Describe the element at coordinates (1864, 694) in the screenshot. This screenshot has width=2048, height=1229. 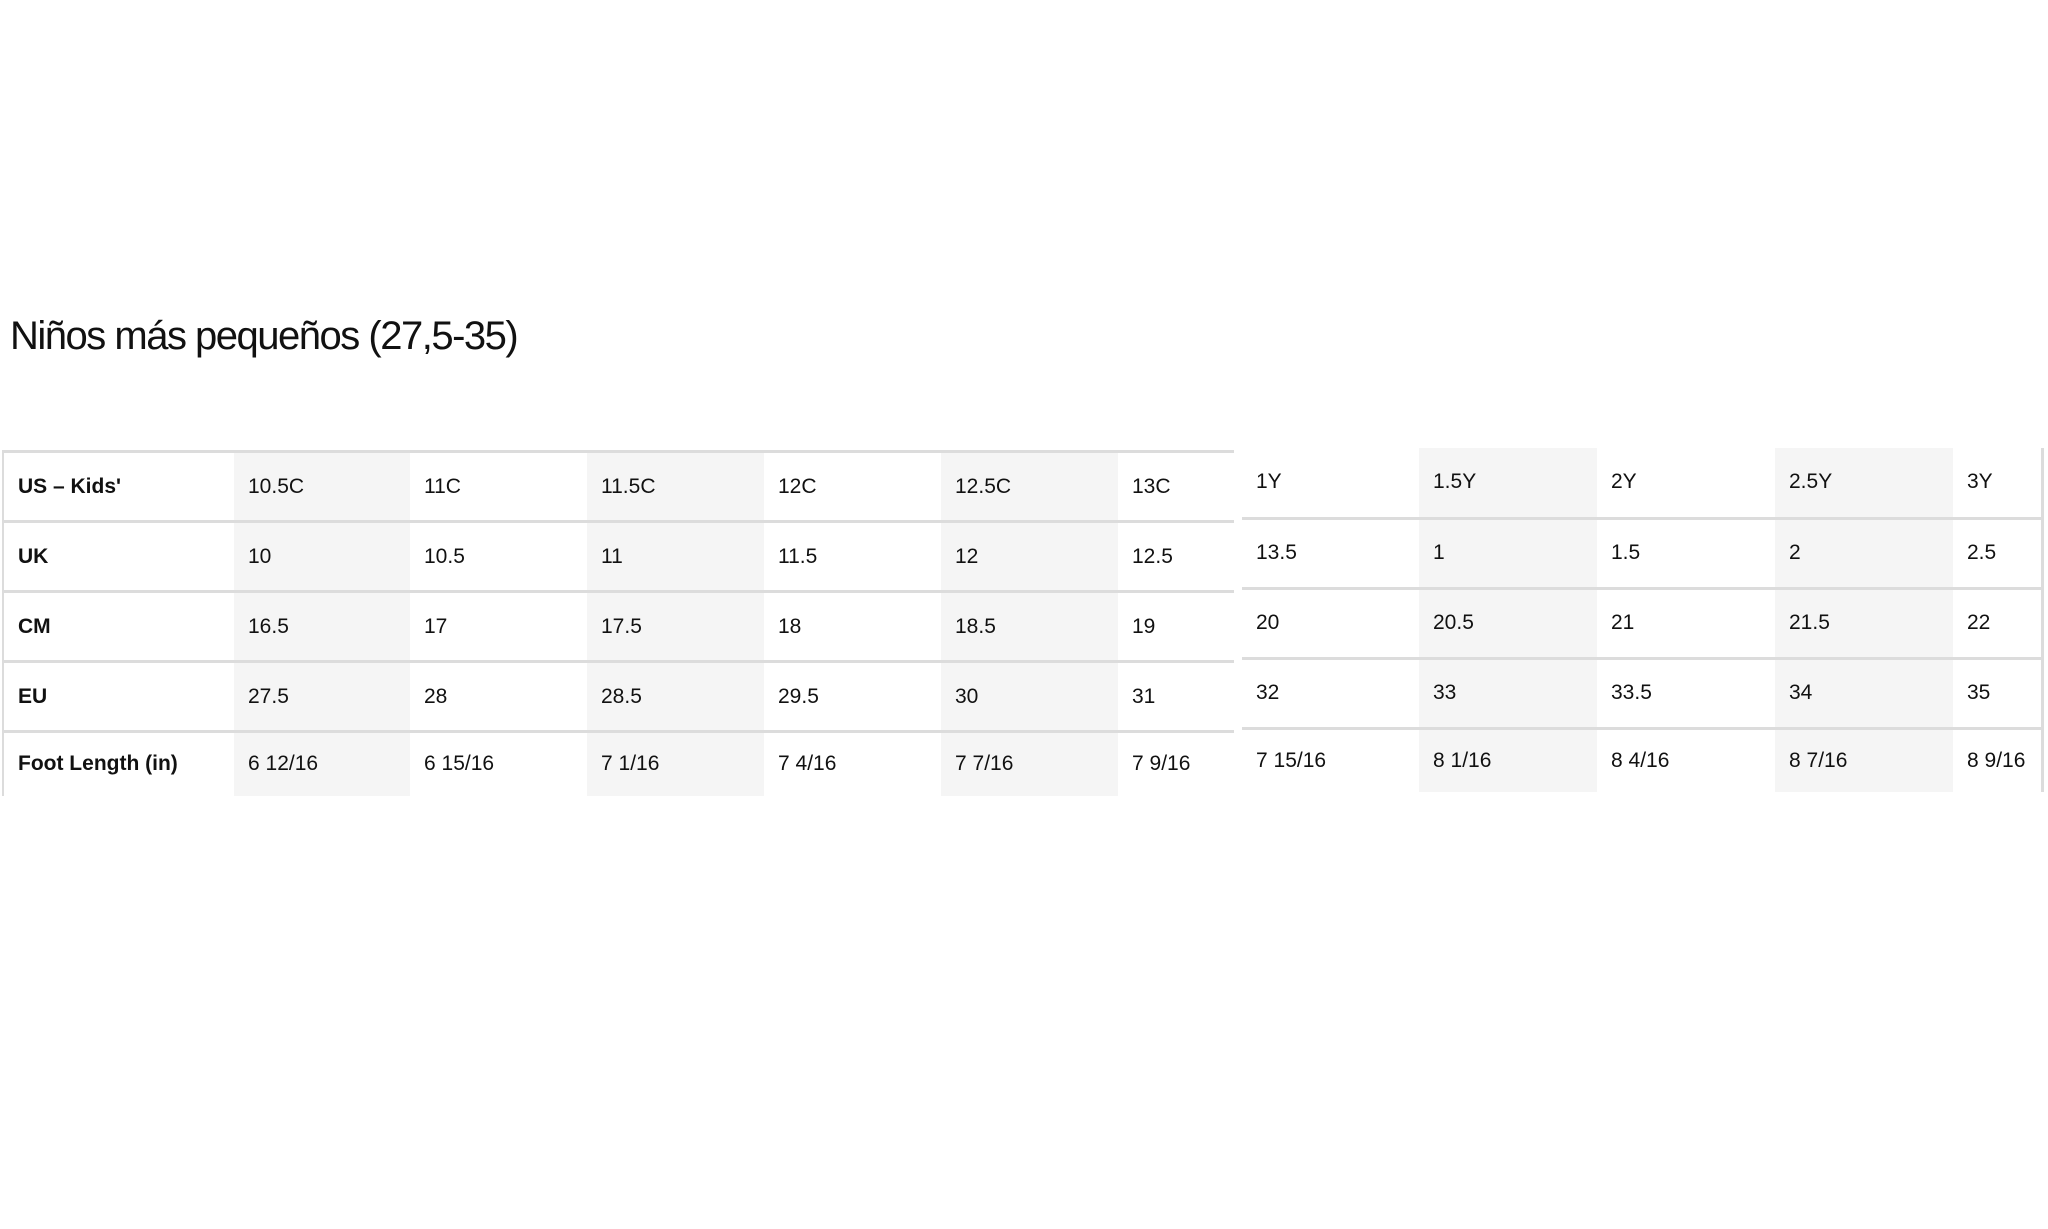
I see `table-cell: 34` at that location.